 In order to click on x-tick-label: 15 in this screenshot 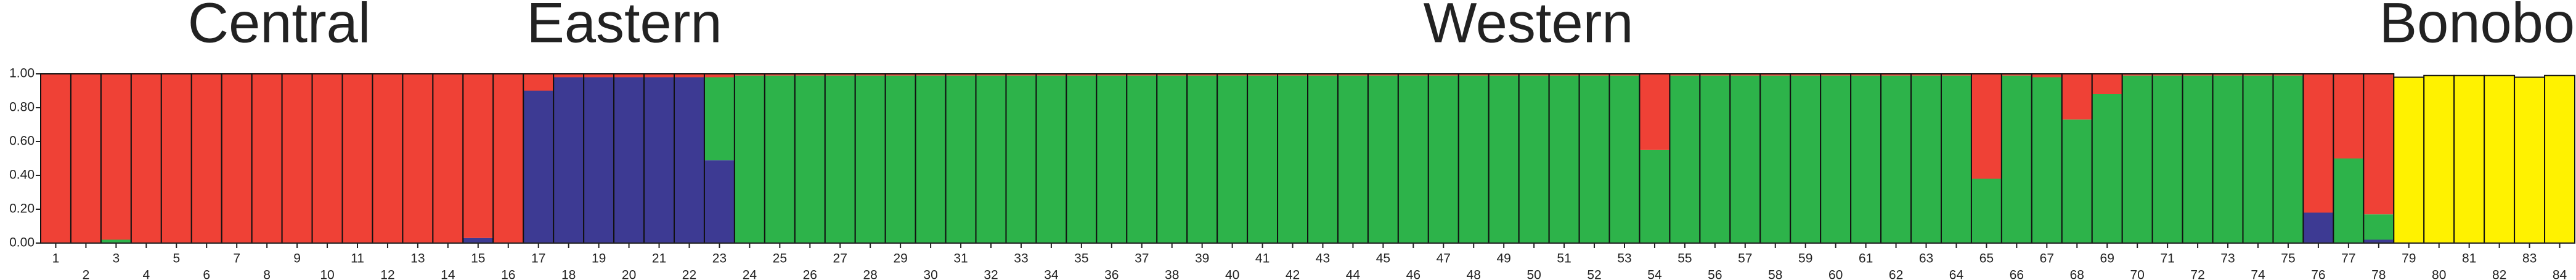, I will do `click(478, 259)`.